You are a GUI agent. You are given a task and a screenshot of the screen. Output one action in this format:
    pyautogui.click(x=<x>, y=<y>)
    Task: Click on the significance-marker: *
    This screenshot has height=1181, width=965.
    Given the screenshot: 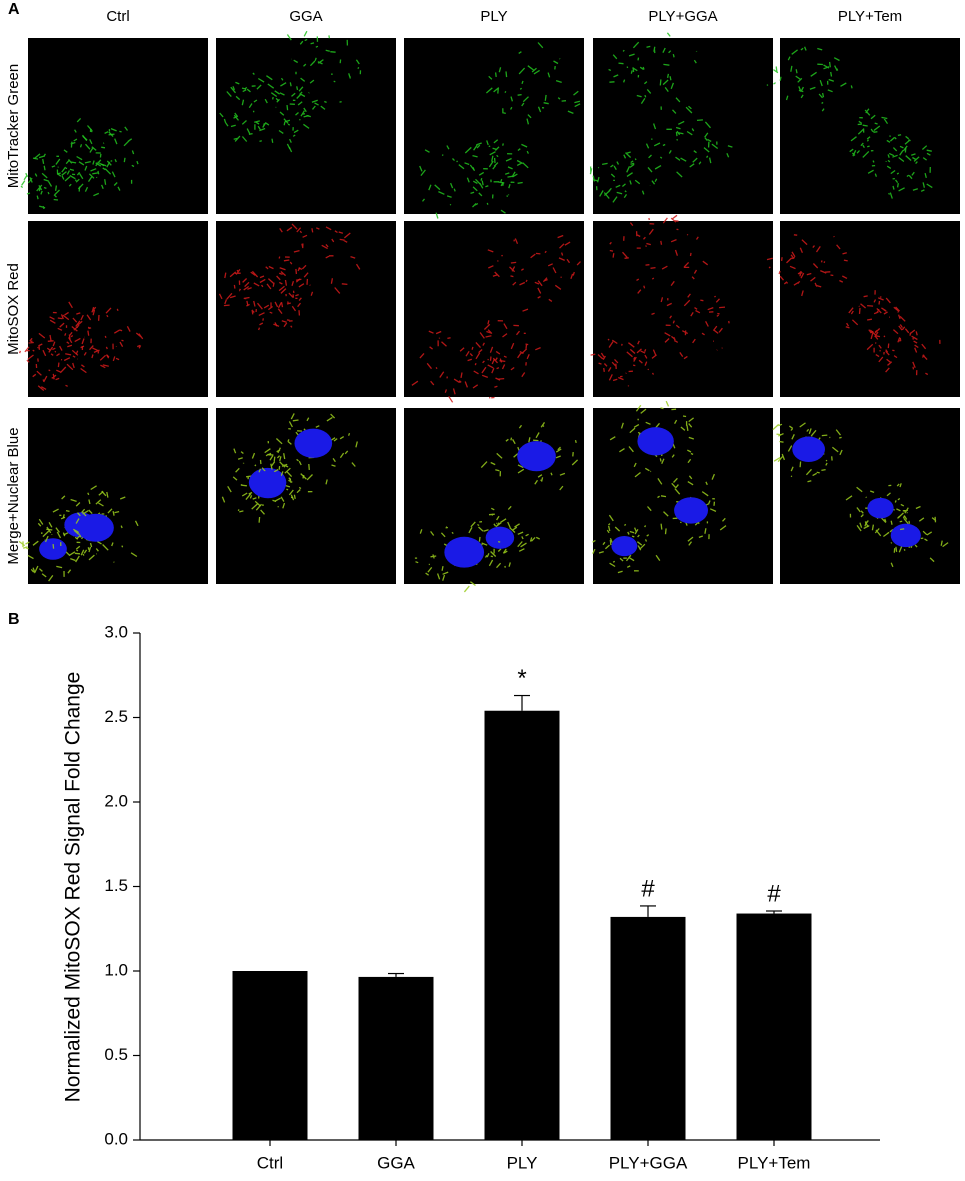 What is the action you would take?
    pyautogui.click(x=521, y=678)
    